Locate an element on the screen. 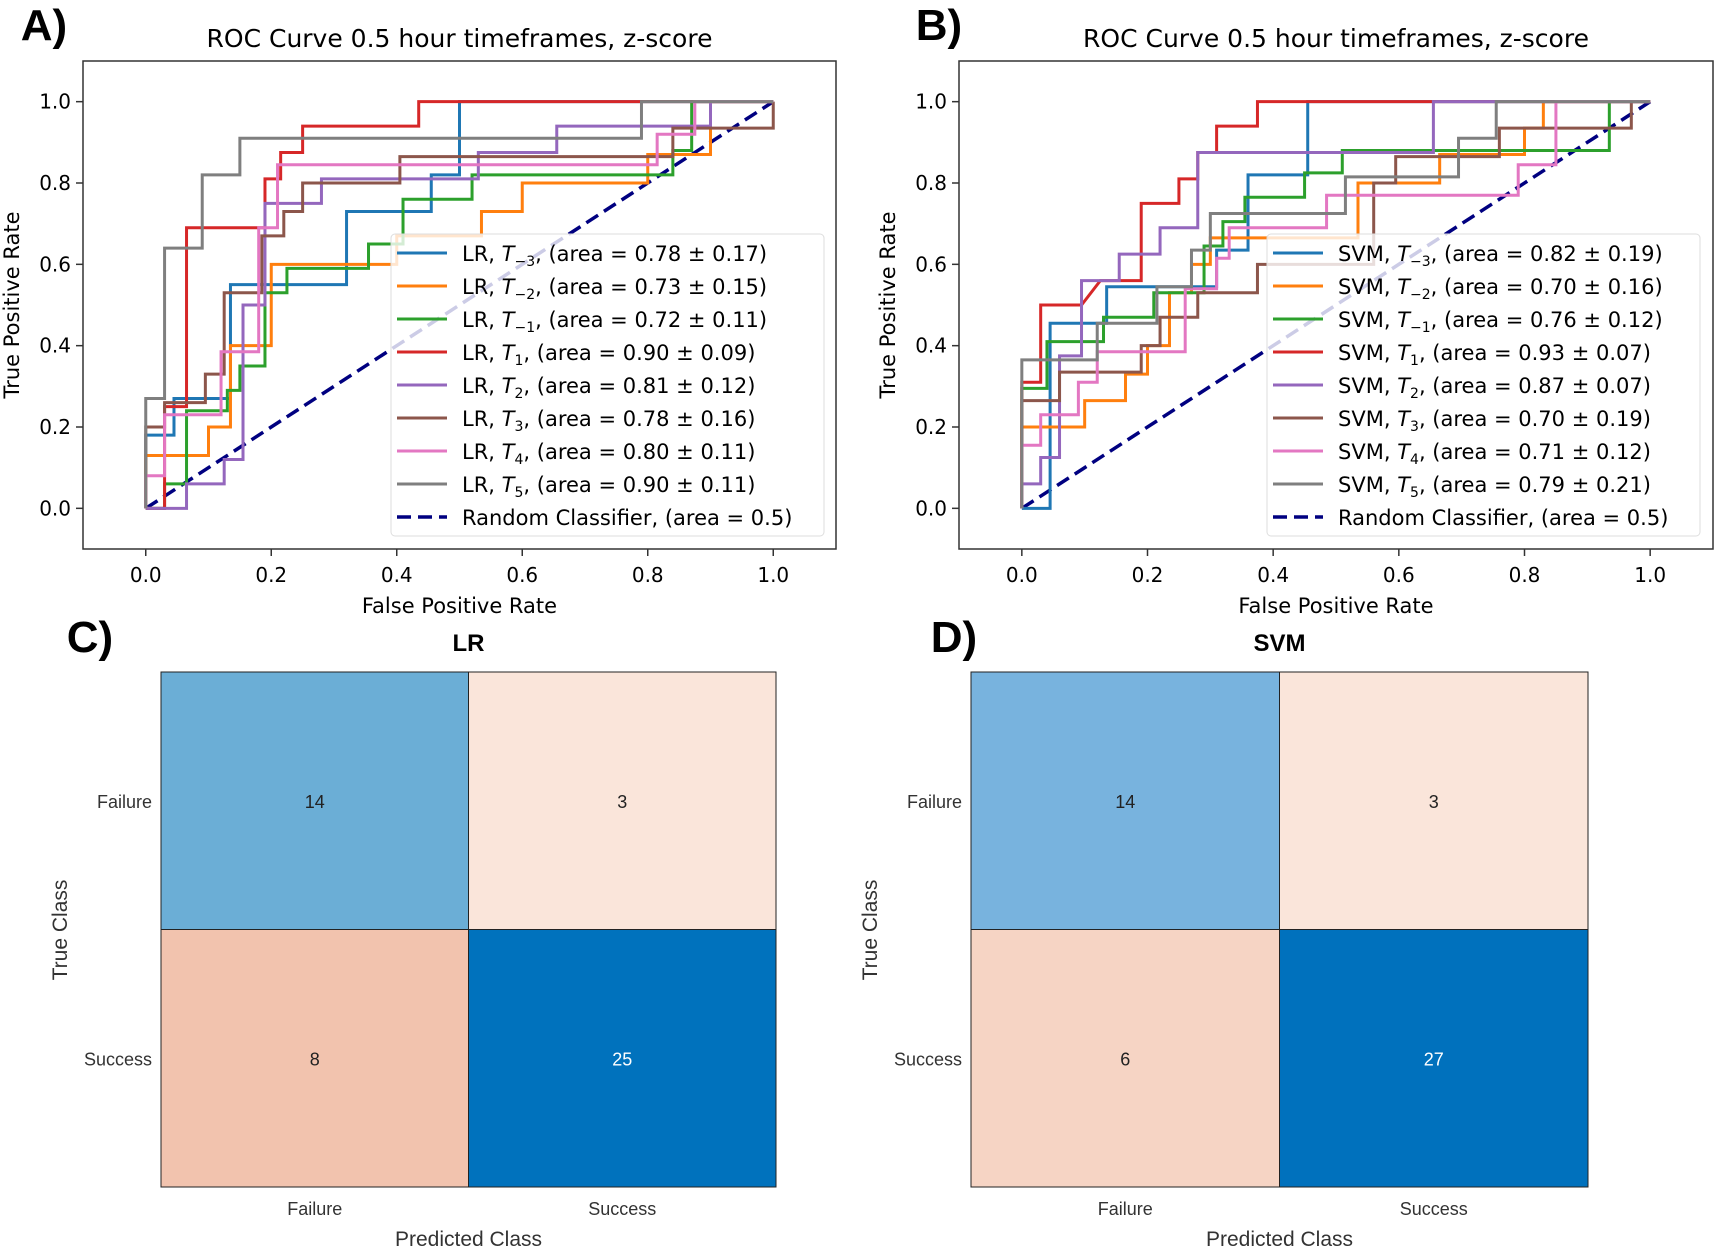 Image resolution: width=1716 pixels, height=1251 pixels. legend-area: (area = 0.78 ± 0.17) is located at coordinates (657, 254).